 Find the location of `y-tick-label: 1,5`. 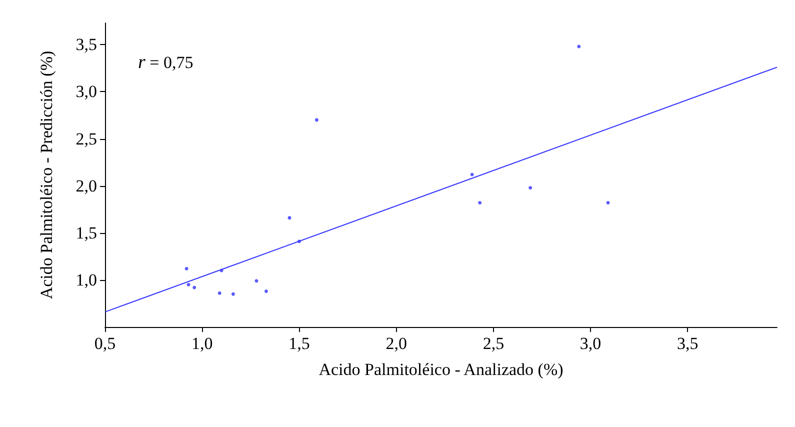

y-tick-label: 1,5 is located at coordinates (86, 232).